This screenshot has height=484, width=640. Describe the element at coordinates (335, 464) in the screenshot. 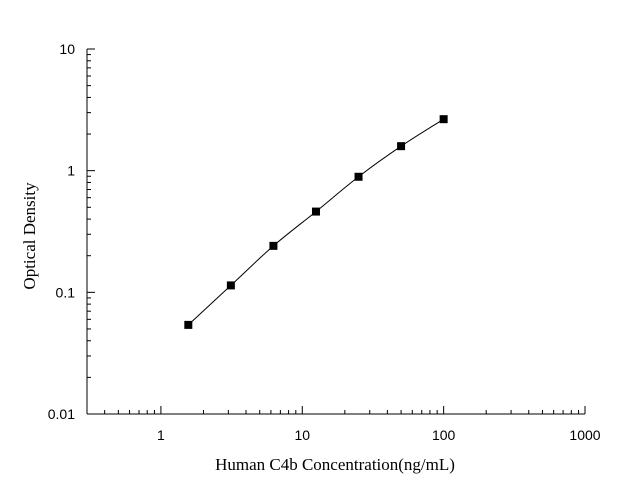

I see `x-axis-title: Human C4b Concentration(ng/mL)` at that location.